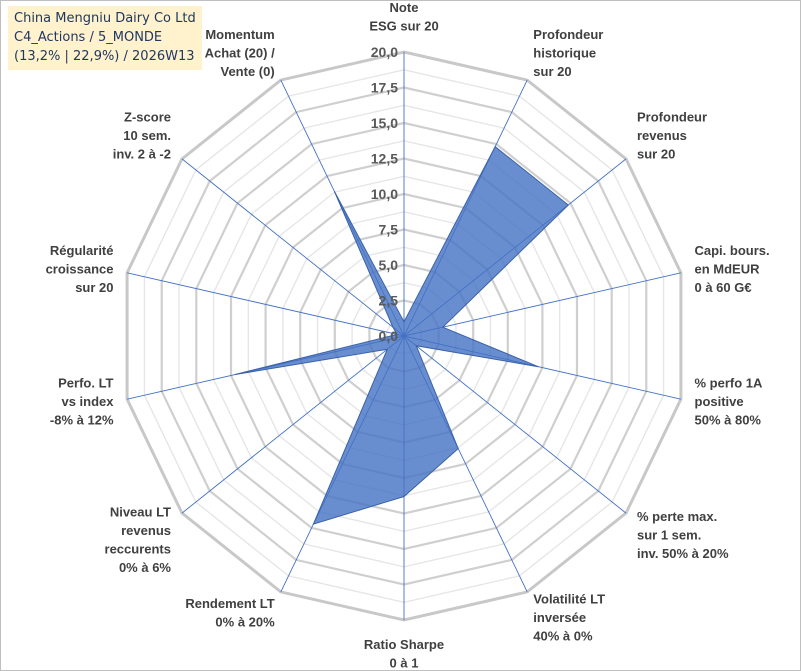  I want to click on axis-label: Régularité croissance sur 20, so click(80, 269).